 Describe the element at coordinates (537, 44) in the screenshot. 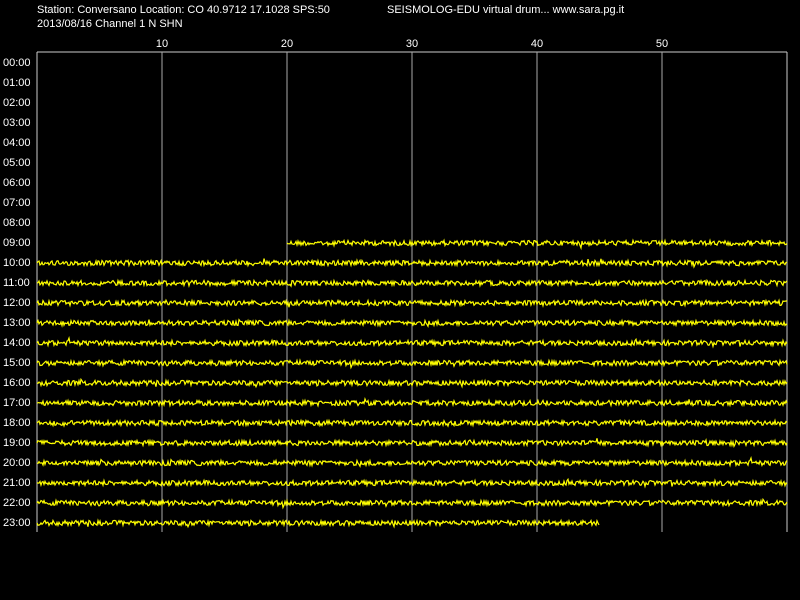

I see `x-tick-label: 40` at that location.